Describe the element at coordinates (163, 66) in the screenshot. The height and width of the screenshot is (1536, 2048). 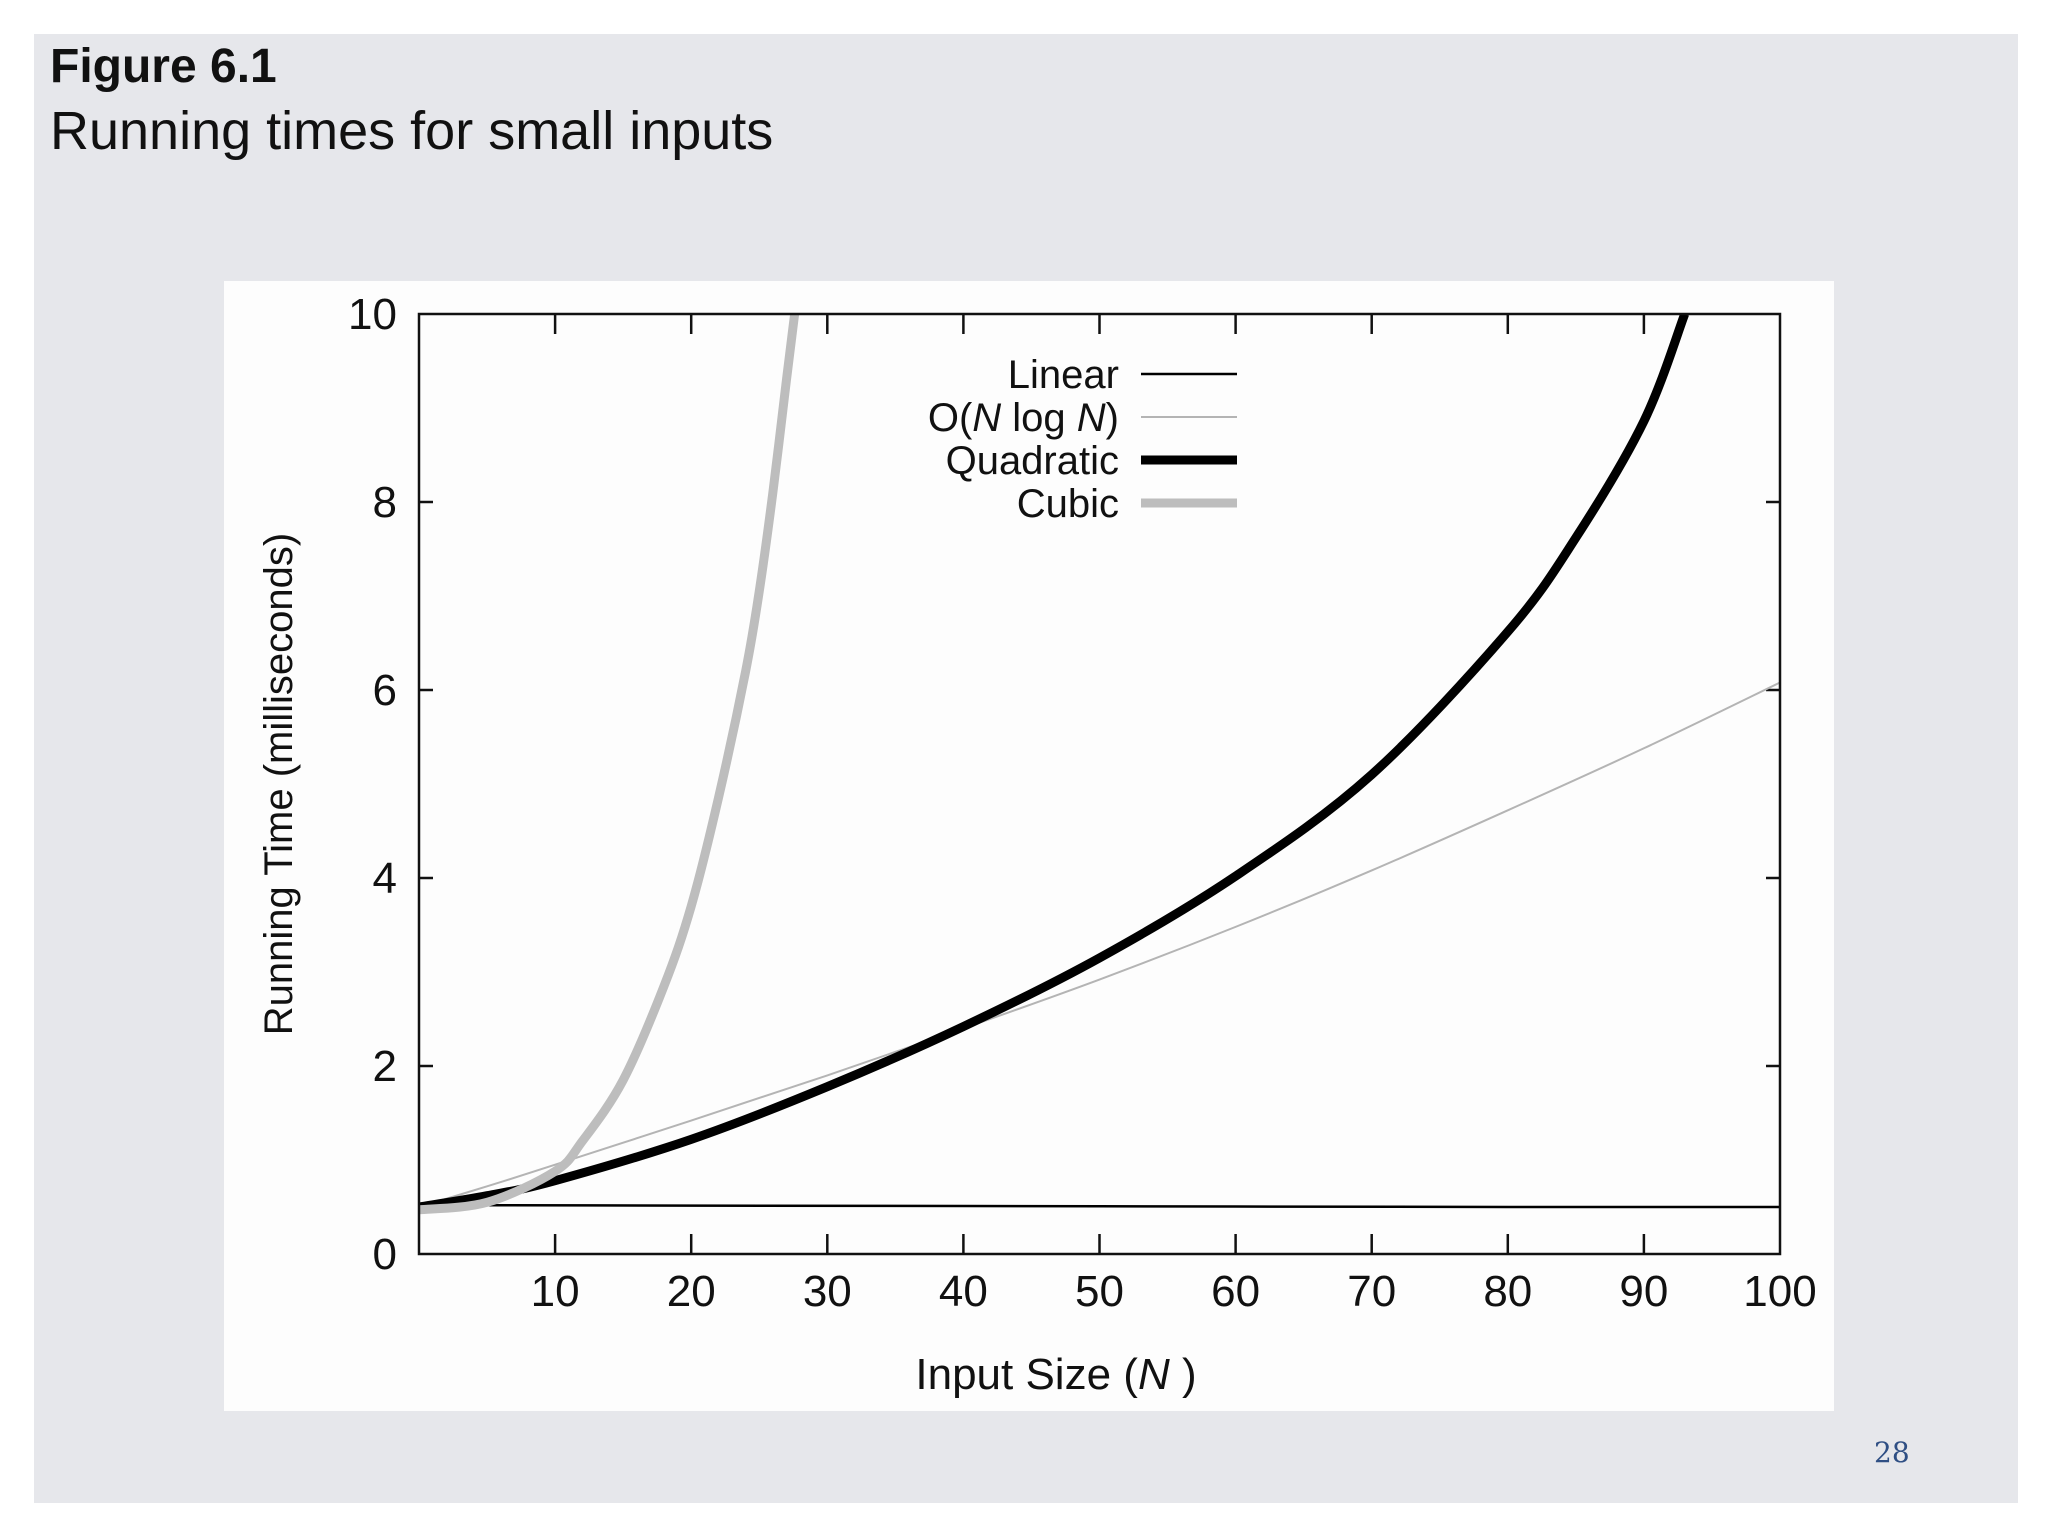
I see `figure-label: Figure 6.1` at that location.